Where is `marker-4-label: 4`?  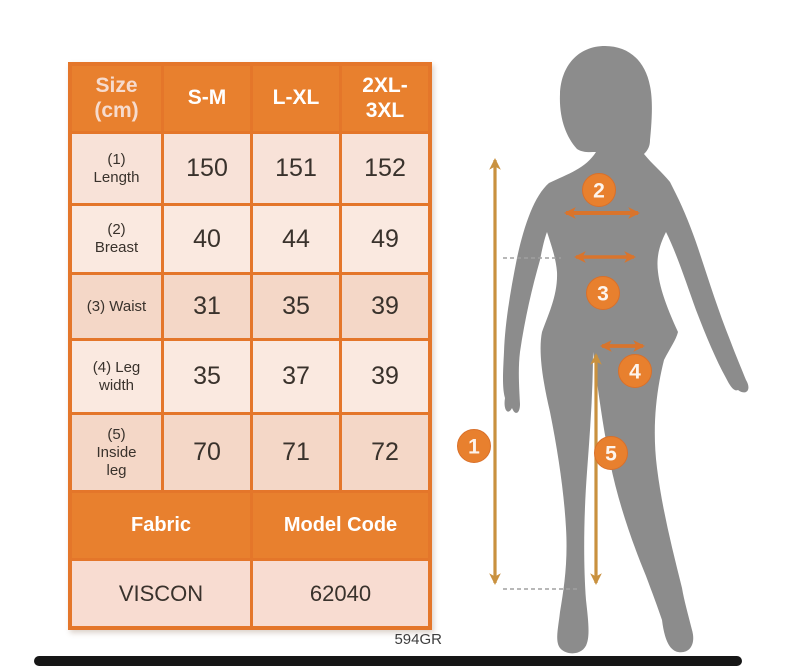 marker-4-label: 4 is located at coordinates (635, 372).